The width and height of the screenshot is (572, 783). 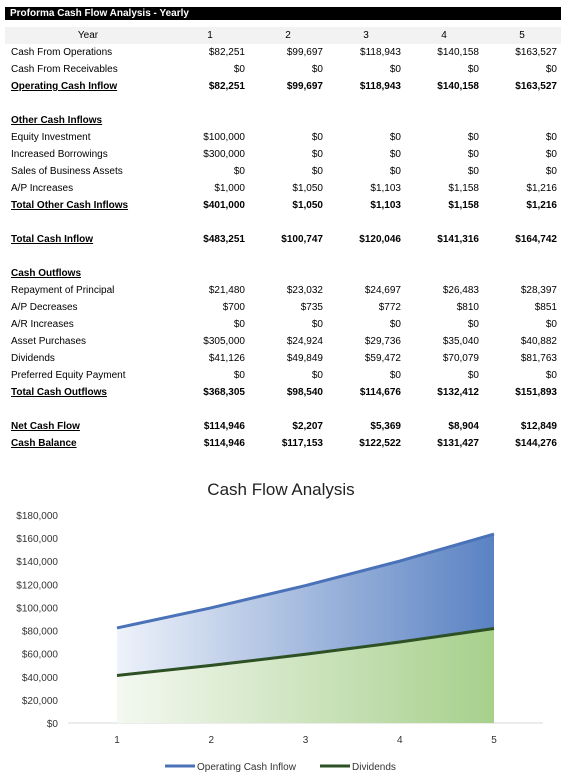 I want to click on row-value: $81,763, so click(x=538, y=358).